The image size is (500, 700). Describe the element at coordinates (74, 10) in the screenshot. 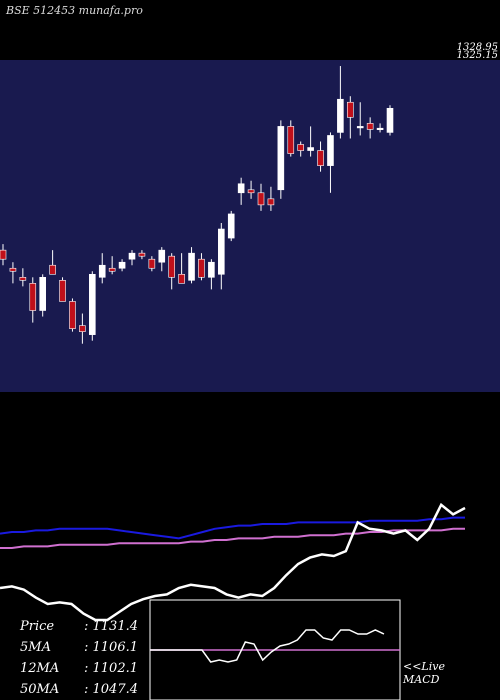

I see `chart-title: BSE 512453 munafa.pro` at that location.